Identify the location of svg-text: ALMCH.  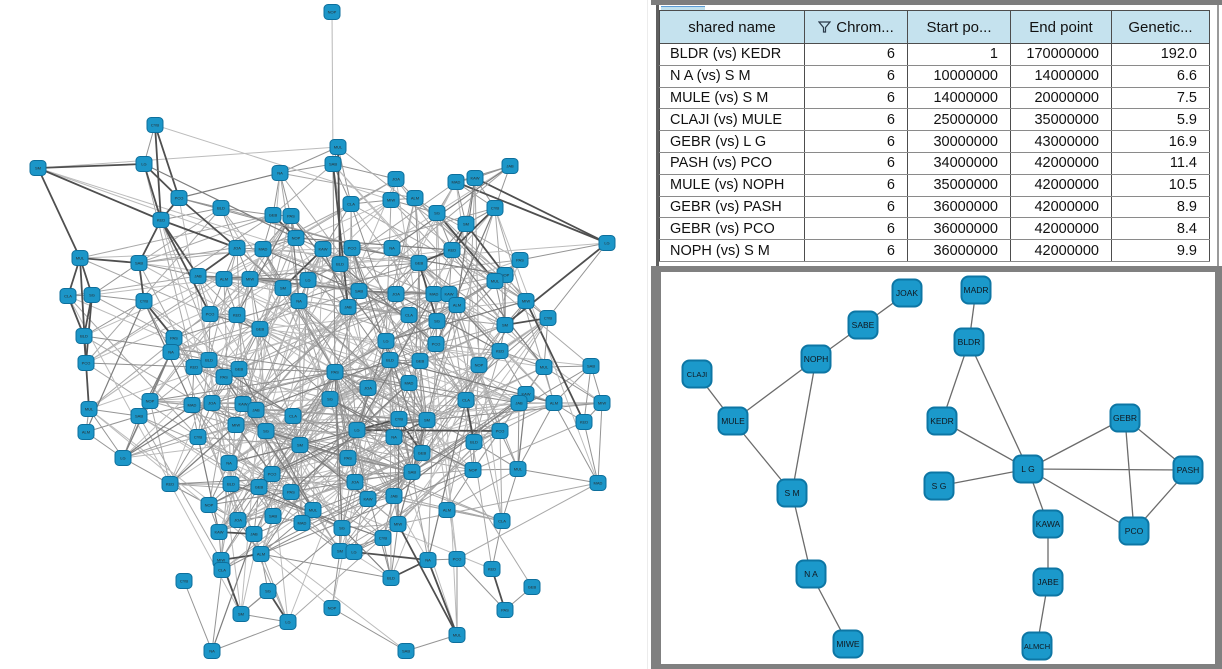
(1037, 646).